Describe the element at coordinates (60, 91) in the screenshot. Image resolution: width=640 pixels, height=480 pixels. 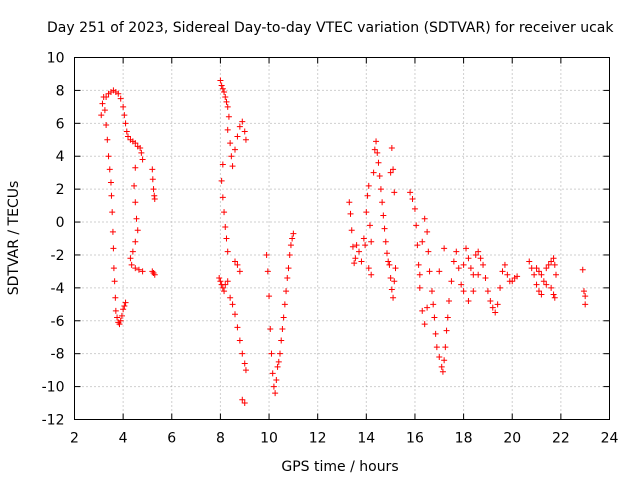
I see `y-tick-label: 8` at that location.